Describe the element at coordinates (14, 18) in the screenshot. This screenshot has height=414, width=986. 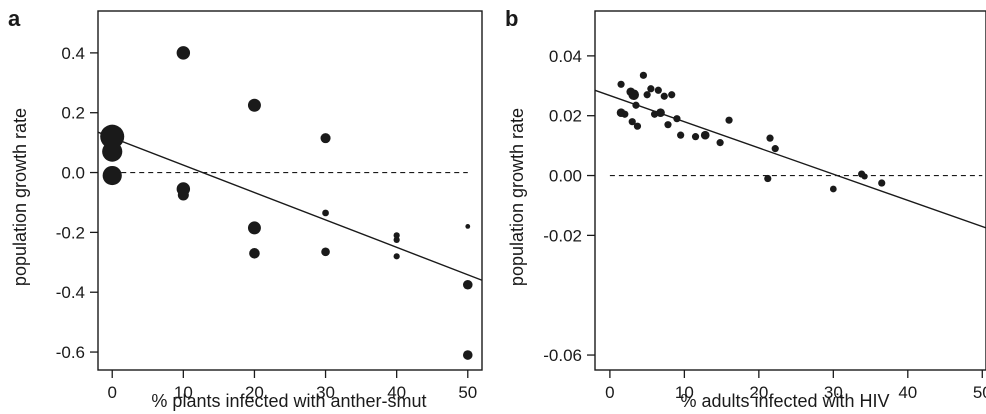
I see `panel-a-label: a` at that location.